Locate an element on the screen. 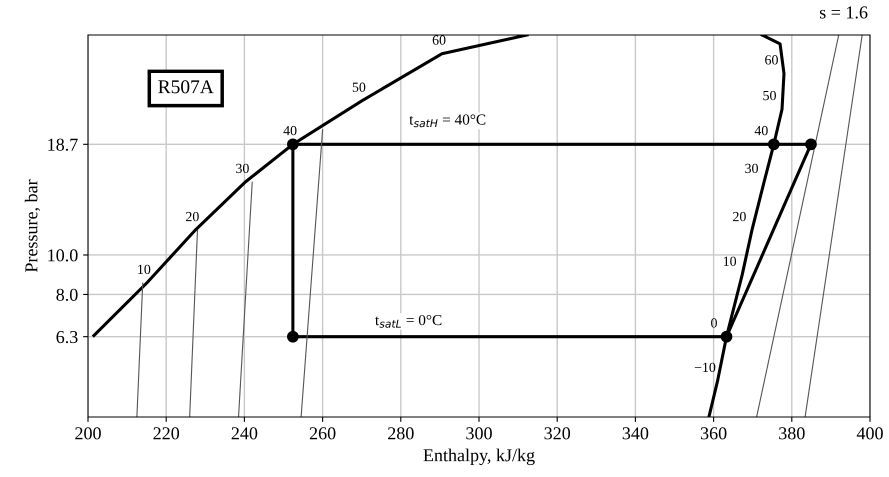 Image resolution: width=889 pixels, height=477 pixels. annotation: −10 is located at coordinates (705, 367).